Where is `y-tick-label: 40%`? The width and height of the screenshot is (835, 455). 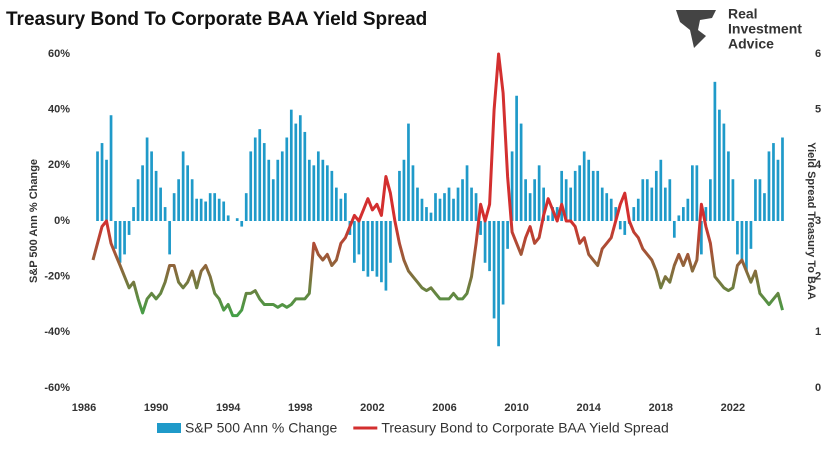
y-tick-label: 40% is located at coordinates (59, 110).